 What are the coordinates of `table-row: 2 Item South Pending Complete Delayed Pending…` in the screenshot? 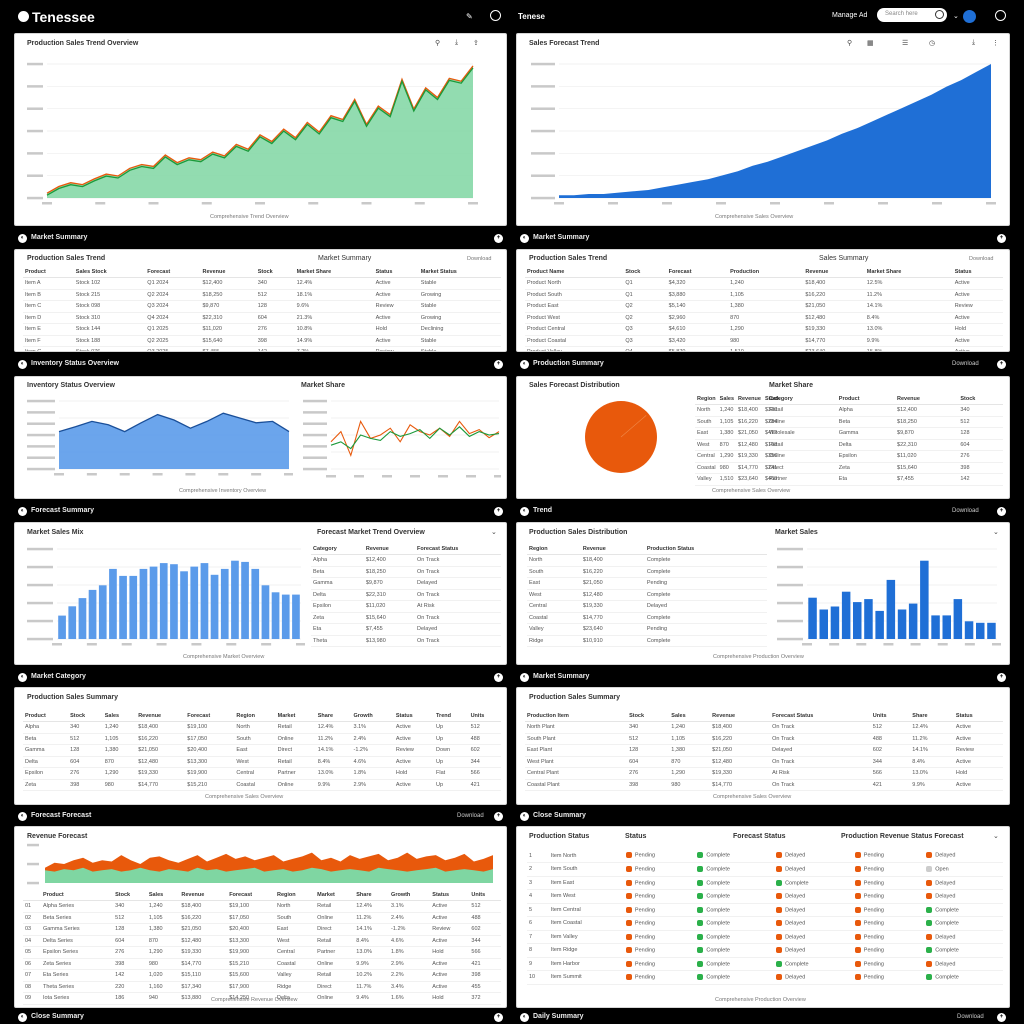 It's located at (765, 869).